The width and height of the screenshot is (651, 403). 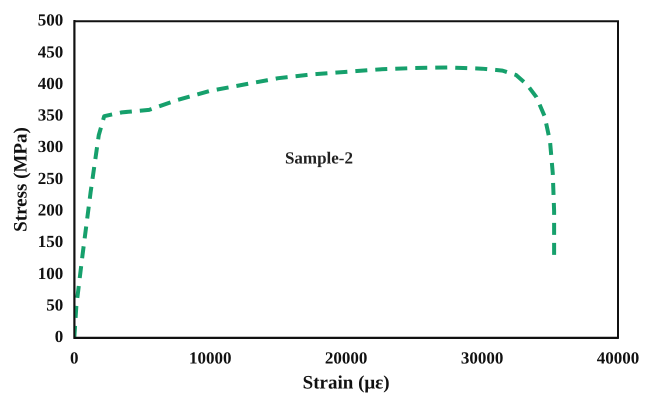 What do you see at coordinates (618, 358) in the screenshot?
I see `x-tick-label: 40000` at bounding box center [618, 358].